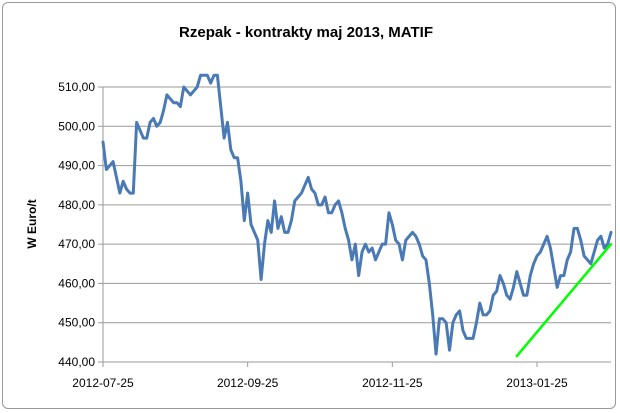 This screenshot has height=413, width=620. What do you see at coordinates (76, 166) in the screenshot?
I see `y-tick-label: 490,00` at bounding box center [76, 166].